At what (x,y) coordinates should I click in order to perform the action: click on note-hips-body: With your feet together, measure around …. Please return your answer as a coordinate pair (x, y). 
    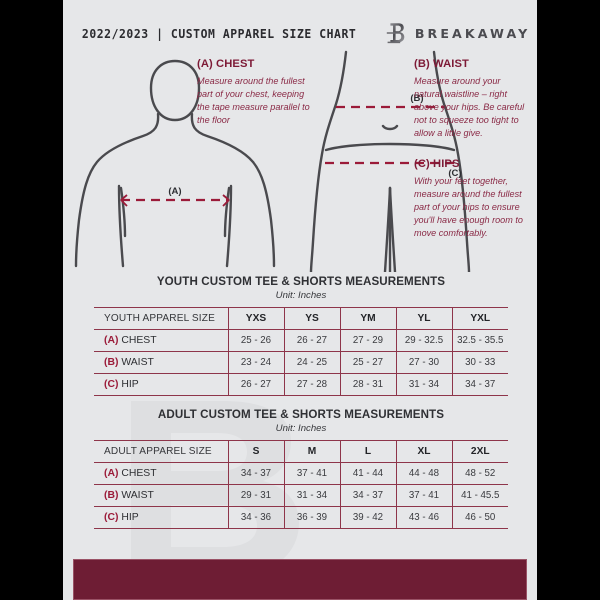
    Looking at the image, I should click on (468, 207).